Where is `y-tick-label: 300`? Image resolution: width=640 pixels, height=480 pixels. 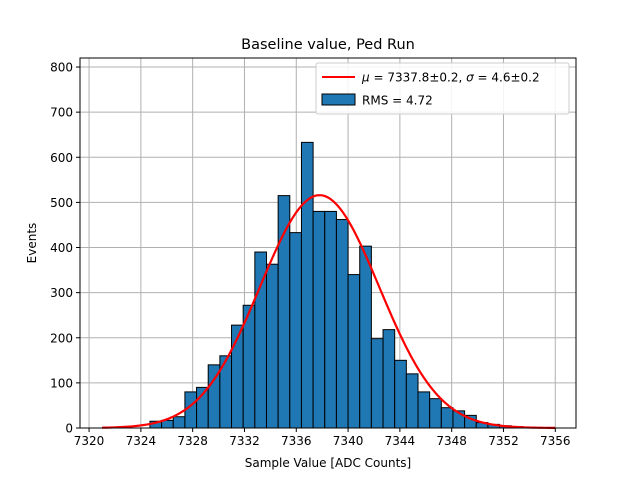 y-tick-label: 300 is located at coordinates (61, 293).